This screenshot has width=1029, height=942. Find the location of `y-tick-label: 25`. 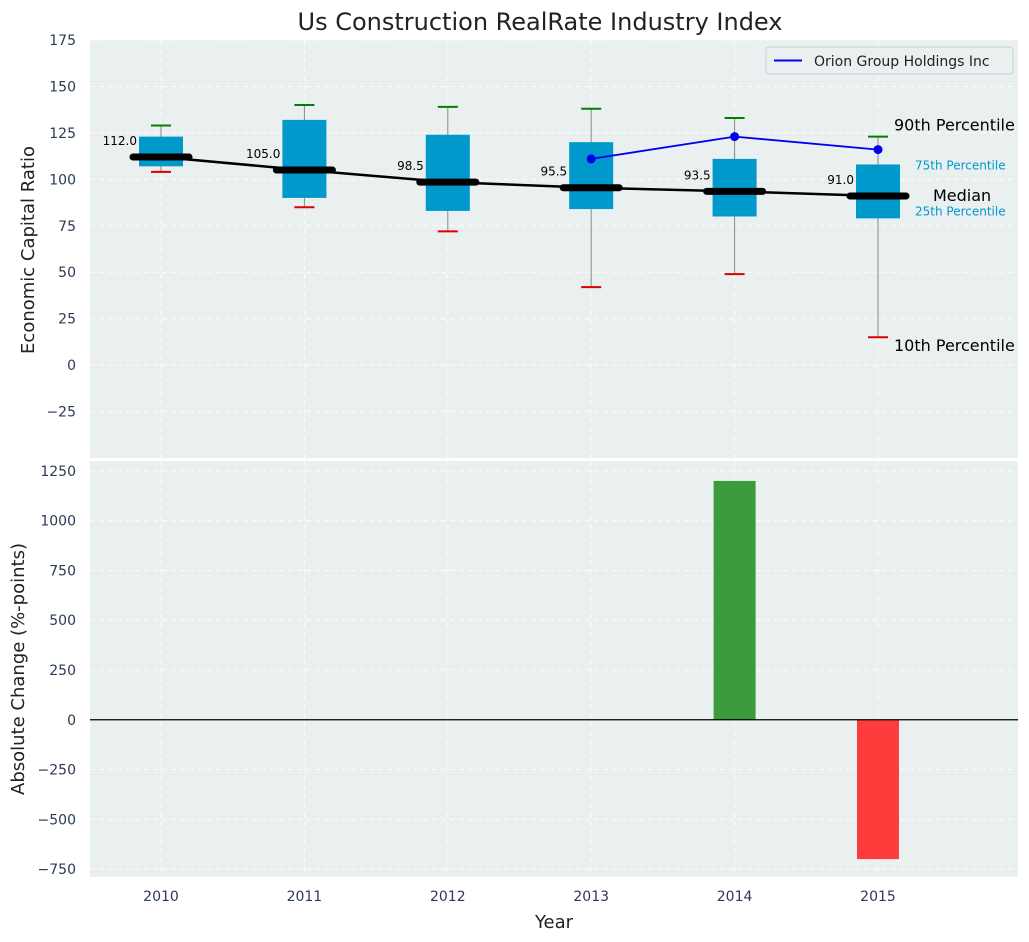

y-tick-label: 25 is located at coordinates (67, 320).